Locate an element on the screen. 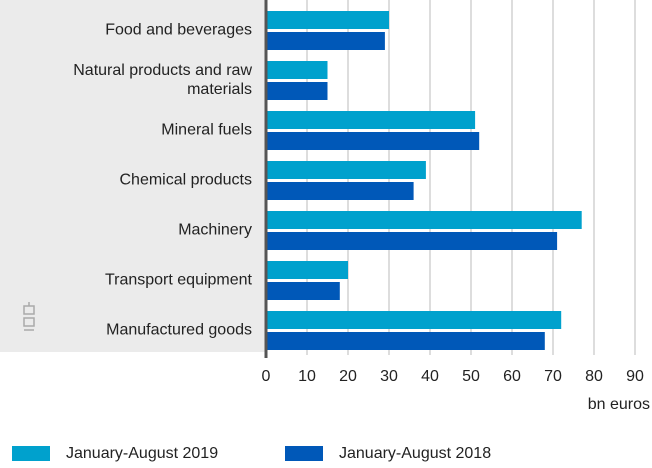  legend-label: January-August 2018 is located at coordinates (415, 453).